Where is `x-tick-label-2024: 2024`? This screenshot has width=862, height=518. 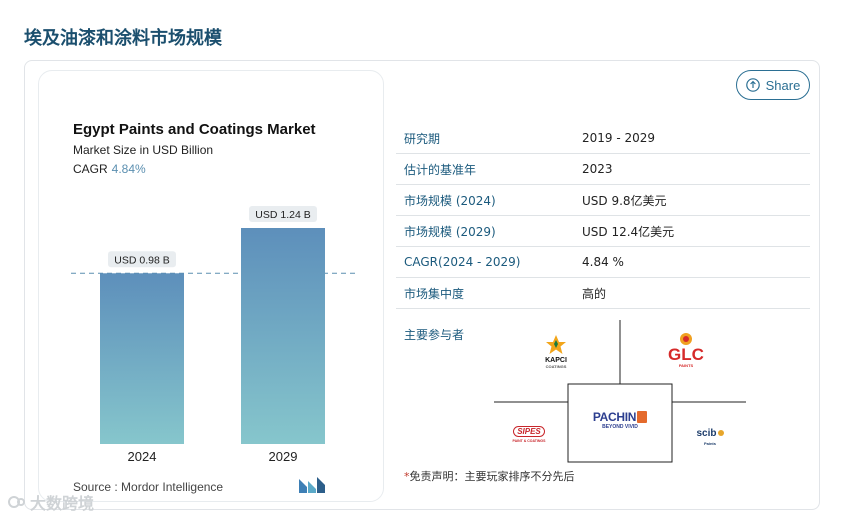
x-tick-label-2024: 2024 is located at coordinates (142, 456).